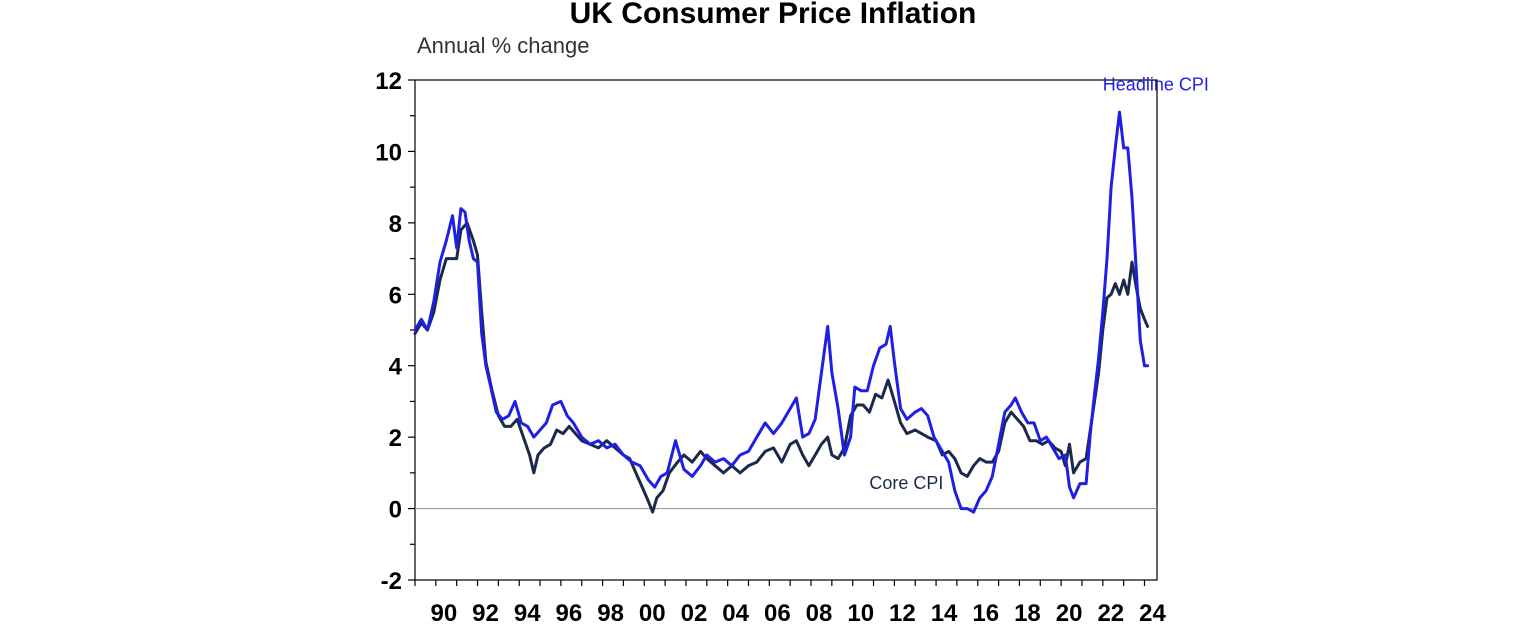 The image size is (1536, 635). What do you see at coordinates (395, 295) in the screenshot?
I see `y-tick-label: 6` at bounding box center [395, 295].